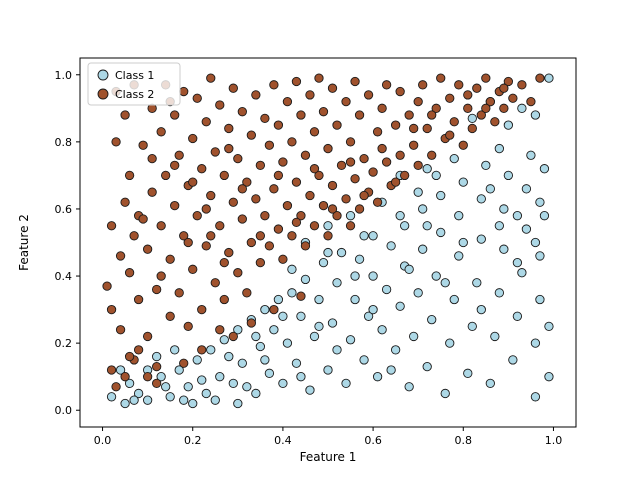 This screenshot has height=484, width=640. I want to click on y-tick-label: 0.0, so click(64, 410).